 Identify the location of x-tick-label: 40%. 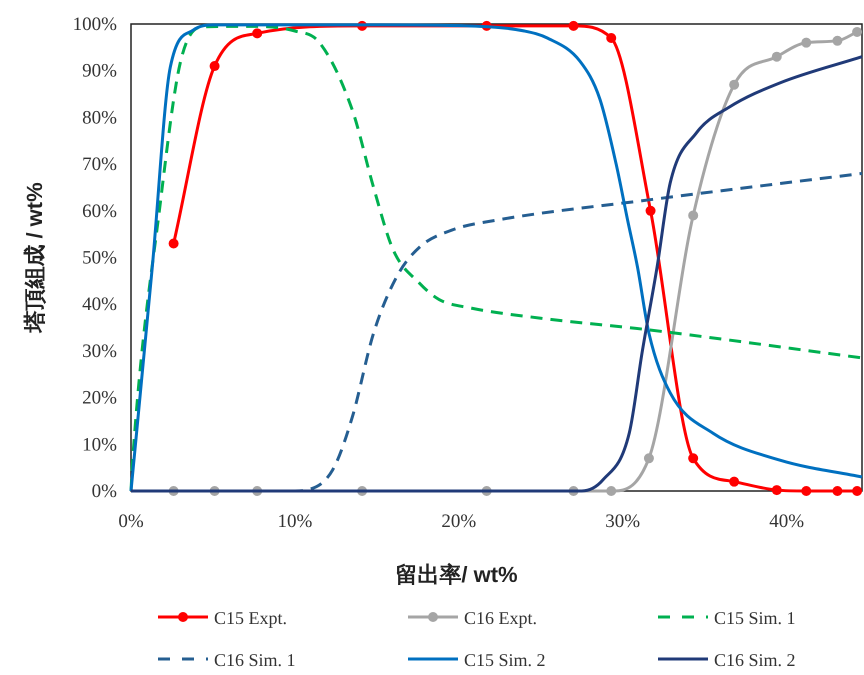
(786, 521).